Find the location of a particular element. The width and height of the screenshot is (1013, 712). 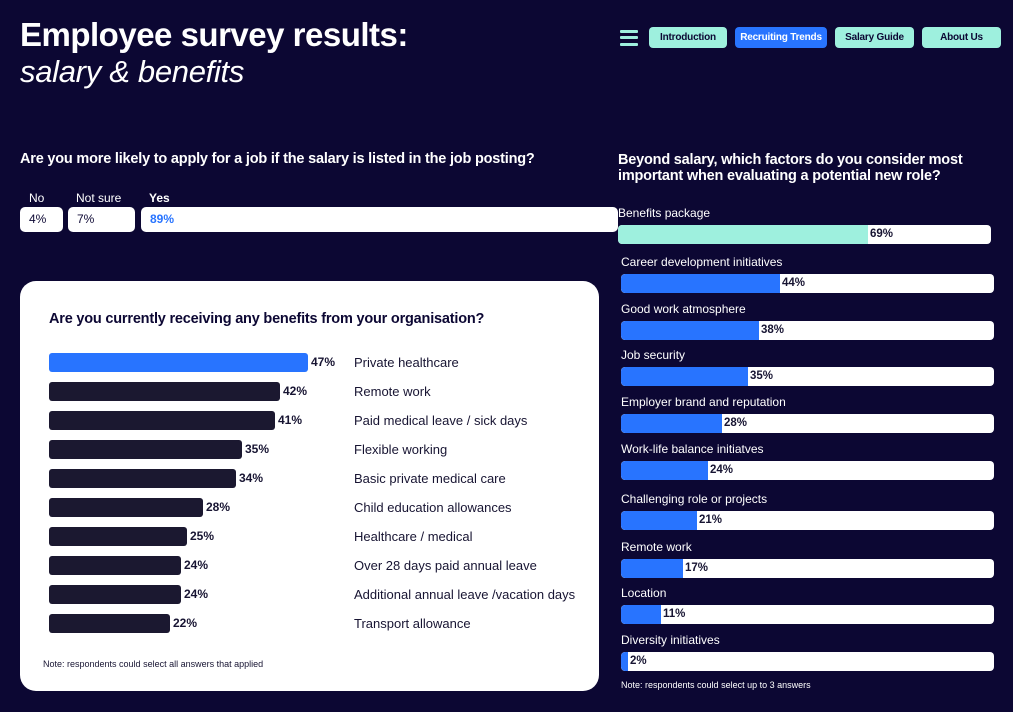

benefit-row: 34% Basic private medical care is located at coordinates (314, 479).